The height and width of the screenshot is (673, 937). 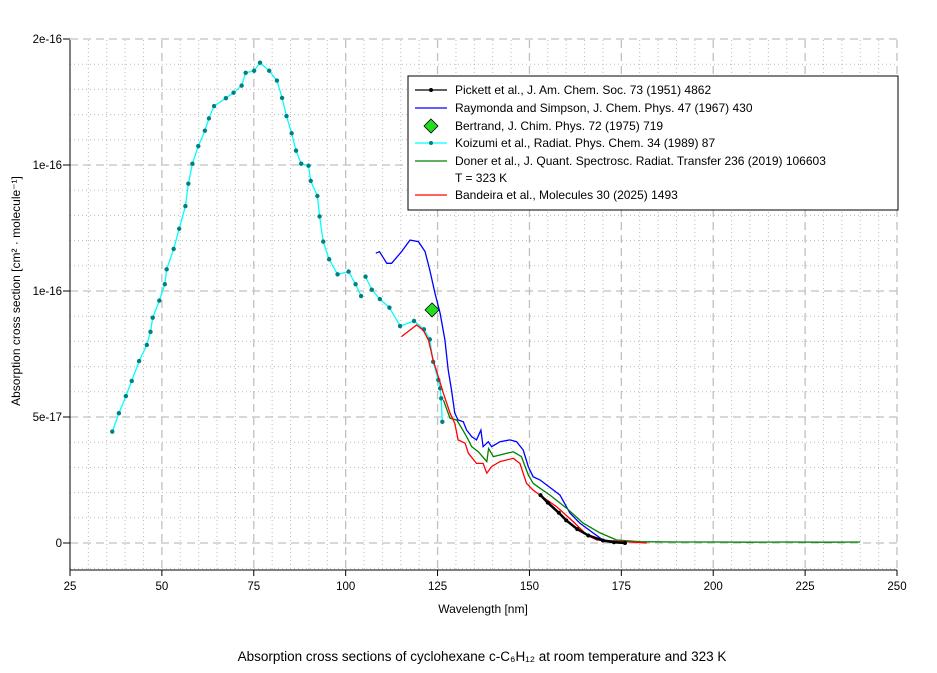 What do you see at coordinates (47, 418) in the screenshot?
I see `y-tick-label: 5e-17` at bounding box center [47, 418].